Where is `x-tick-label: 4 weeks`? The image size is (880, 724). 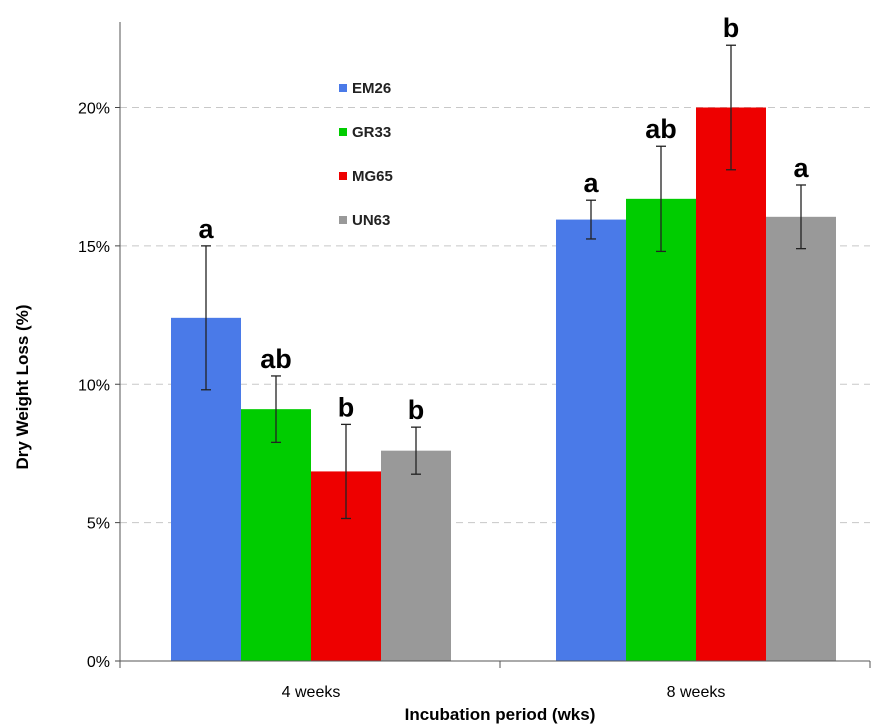
x-tick-label: 4 weeks is located at coordinates (311, 692).